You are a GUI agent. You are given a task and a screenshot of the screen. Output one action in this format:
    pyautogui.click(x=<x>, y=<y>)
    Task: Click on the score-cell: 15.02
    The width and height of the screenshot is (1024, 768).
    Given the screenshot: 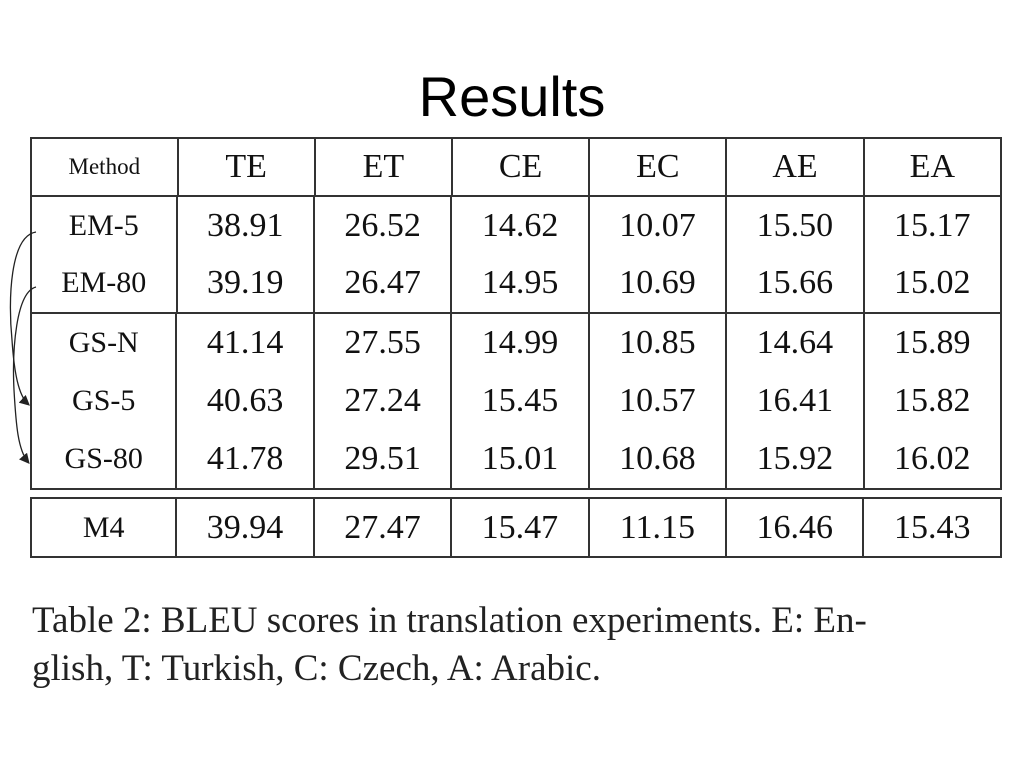 What is the action you would take?
    pyautogui.click(x=931, y=283)
    